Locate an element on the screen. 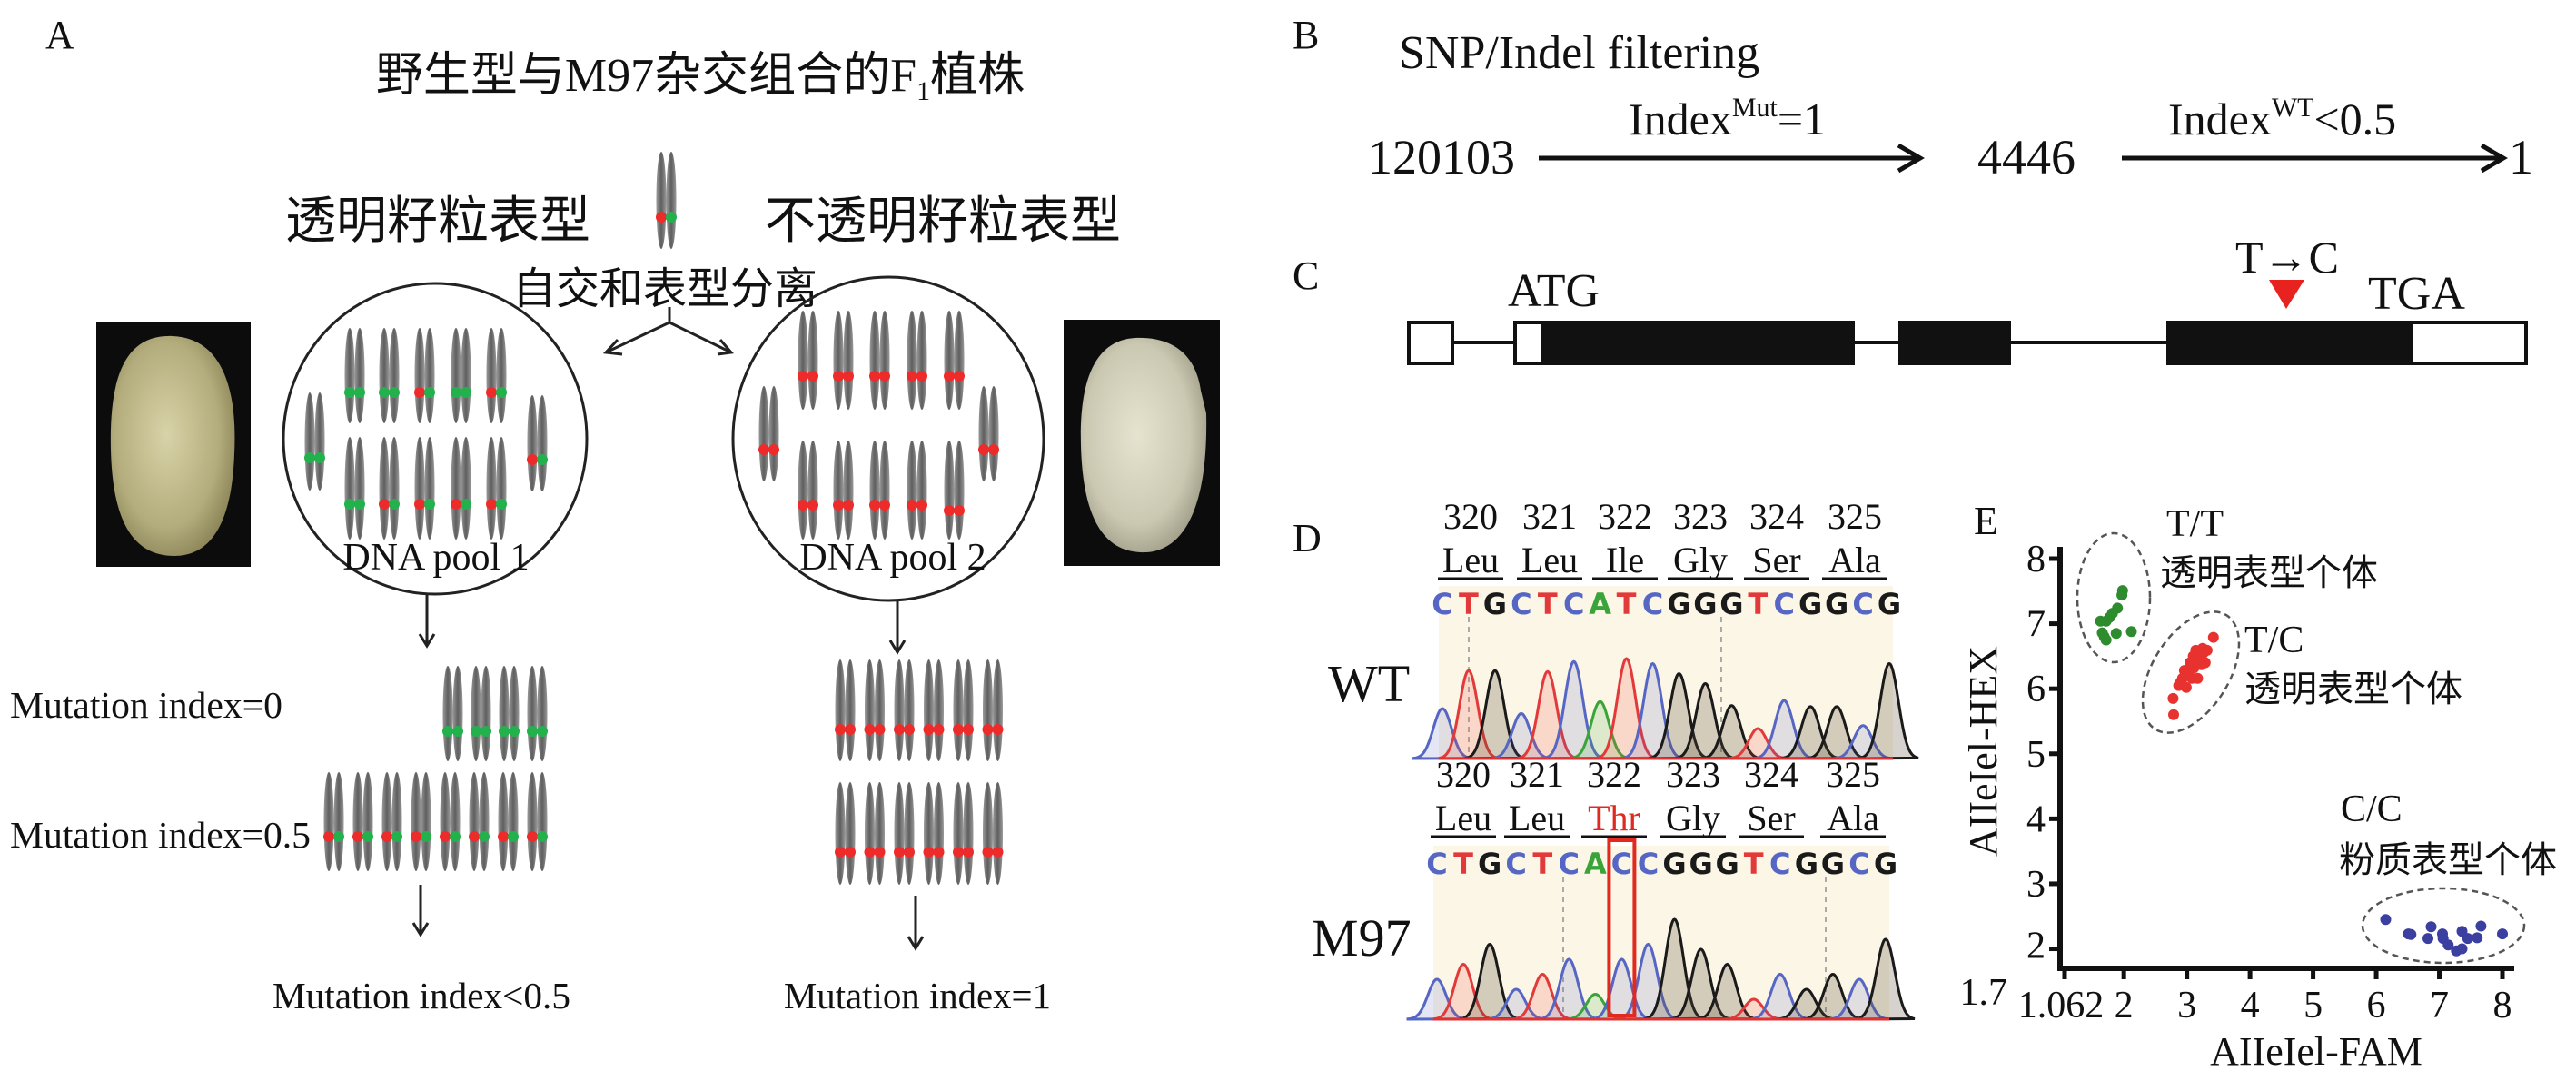 This screenshot has height=1071, width=2576. index0-chromosome-pair is located at coordinates (510, 713).